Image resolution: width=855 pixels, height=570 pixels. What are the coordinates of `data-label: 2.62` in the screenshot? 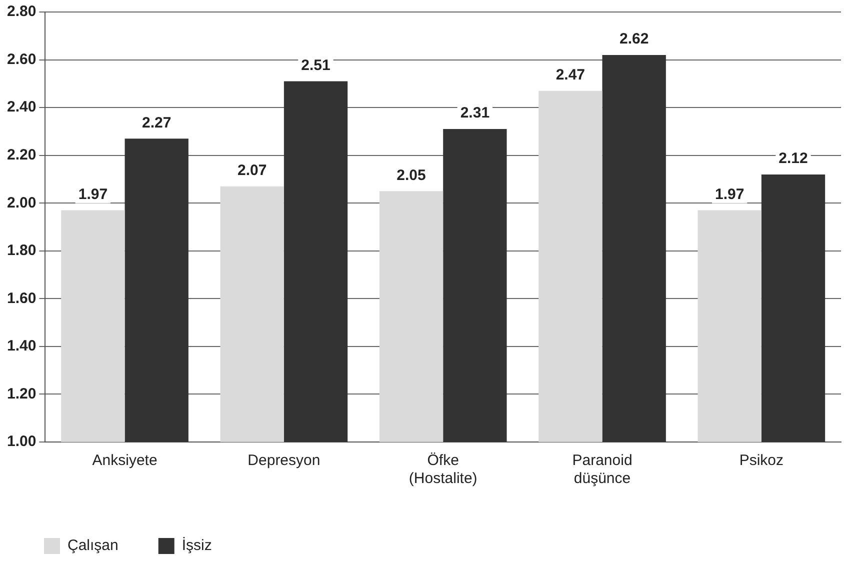 It's located at (634, 39).